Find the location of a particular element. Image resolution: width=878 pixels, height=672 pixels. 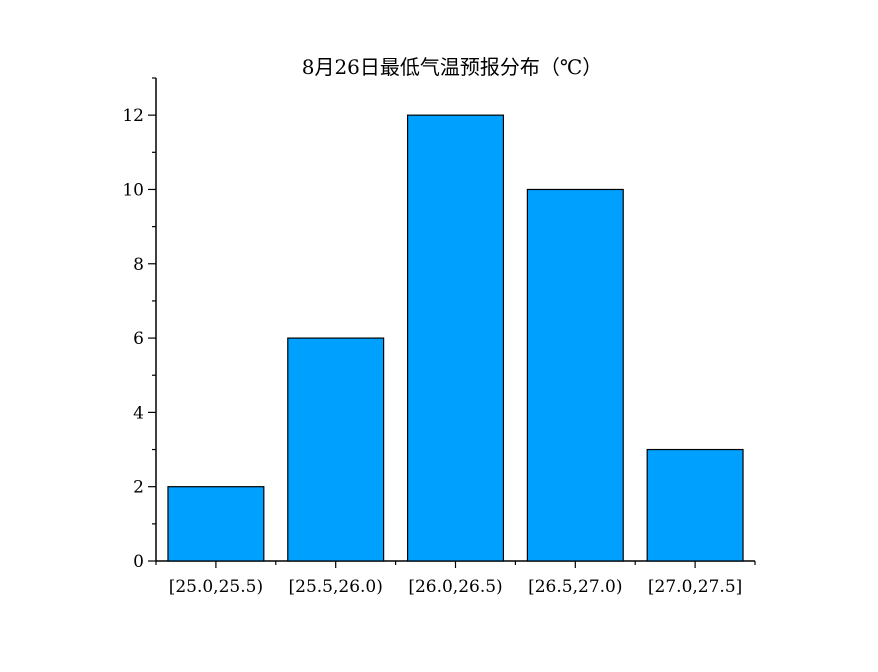

y-tick-label: 8 is located at coordinates (138, 265).